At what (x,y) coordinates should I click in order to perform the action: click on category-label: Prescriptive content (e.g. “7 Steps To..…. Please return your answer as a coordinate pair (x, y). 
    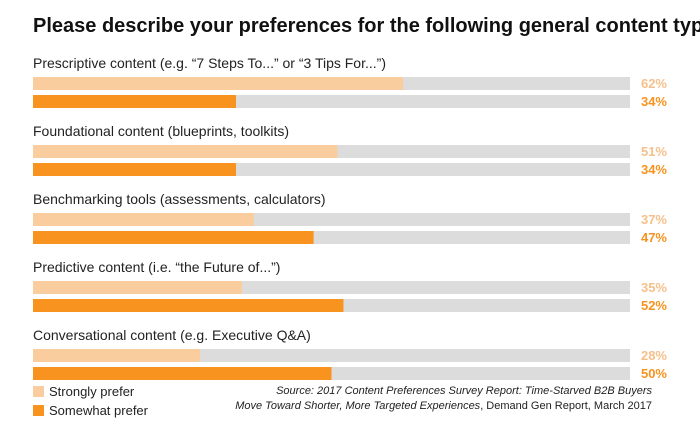
    Looking at the image, I should click on (209, 63).